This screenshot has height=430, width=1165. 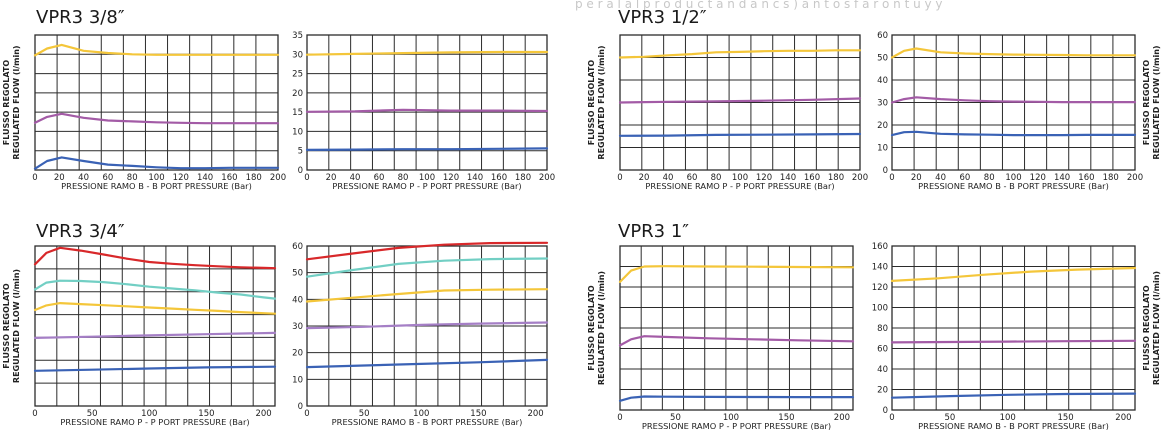 I want to click on series-line-violet, so click(x=427, y=325).